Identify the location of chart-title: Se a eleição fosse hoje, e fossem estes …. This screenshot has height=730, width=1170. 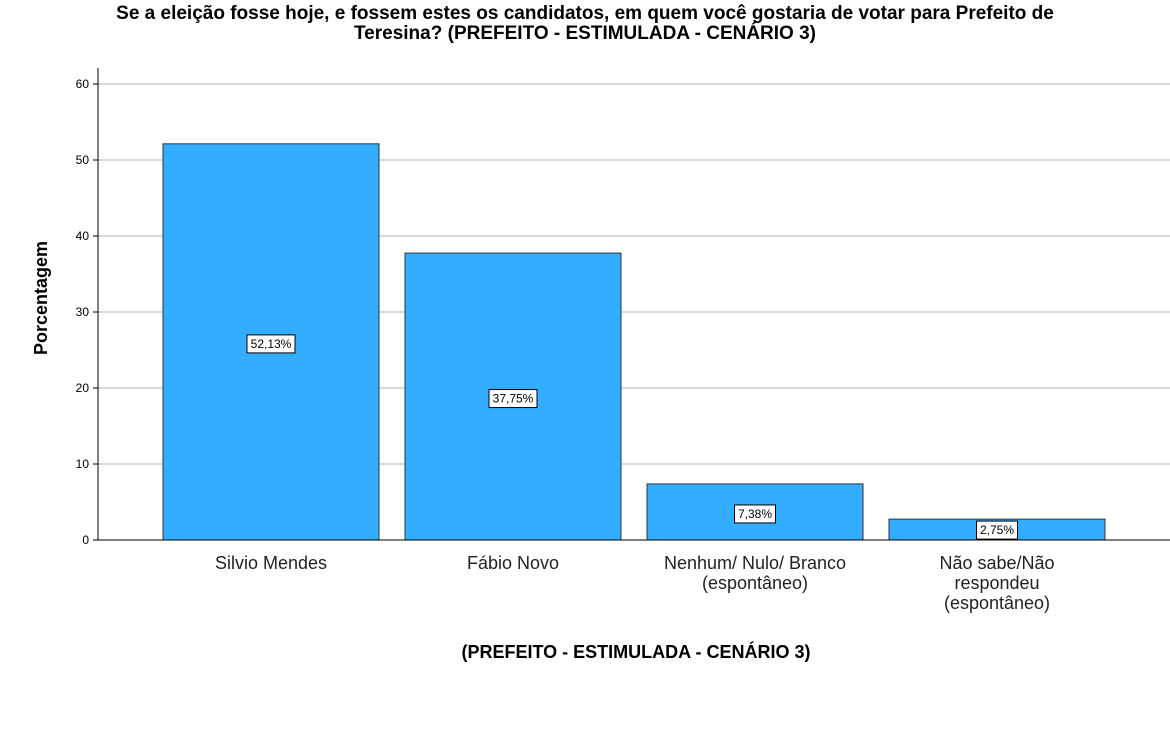
(585, 24).